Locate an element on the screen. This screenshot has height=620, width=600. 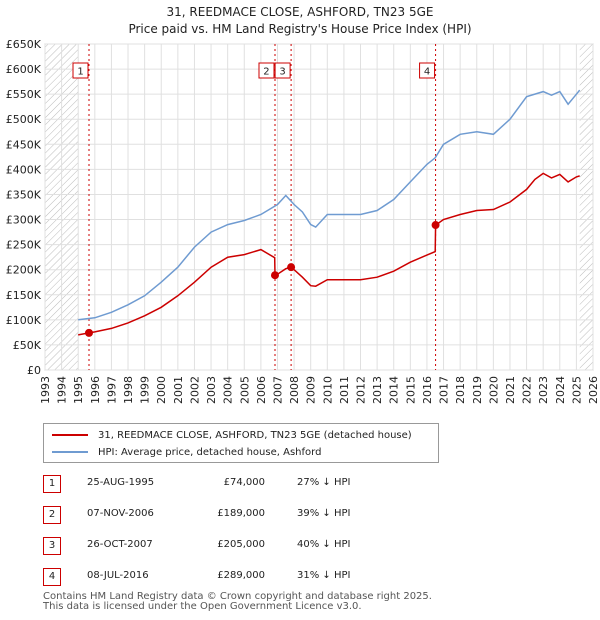
x-tick-label: 2011 is located at coordinates (344, 390).